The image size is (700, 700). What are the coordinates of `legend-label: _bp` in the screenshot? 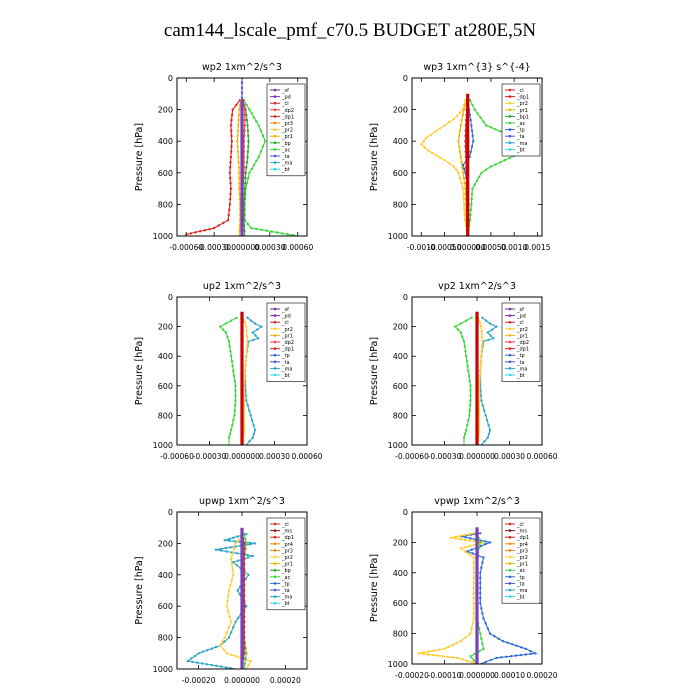 It's located at (286, 571).